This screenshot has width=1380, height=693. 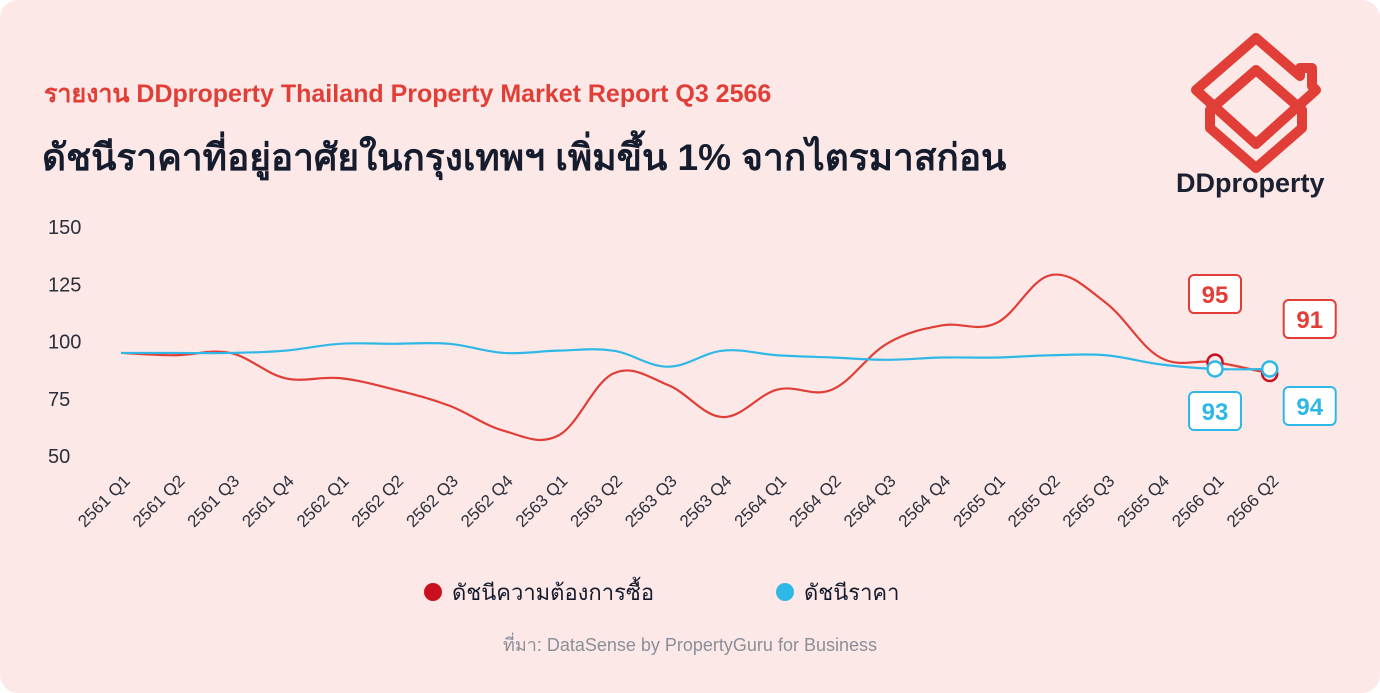 I want to click on x-tick-label: 2565 Q3, so click(x=1089, y=501).